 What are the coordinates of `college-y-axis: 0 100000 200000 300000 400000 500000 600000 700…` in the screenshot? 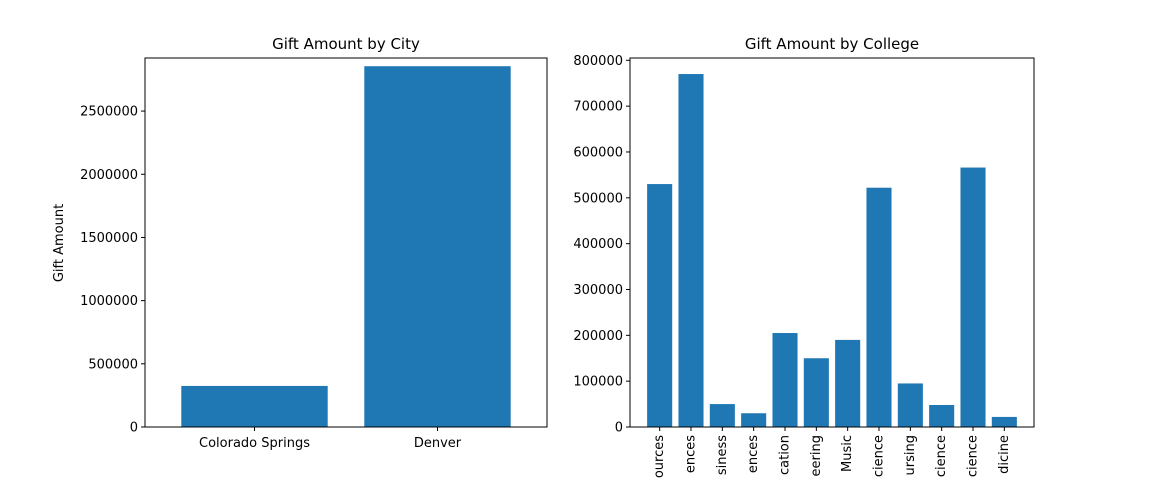 It's located at (601, 245).